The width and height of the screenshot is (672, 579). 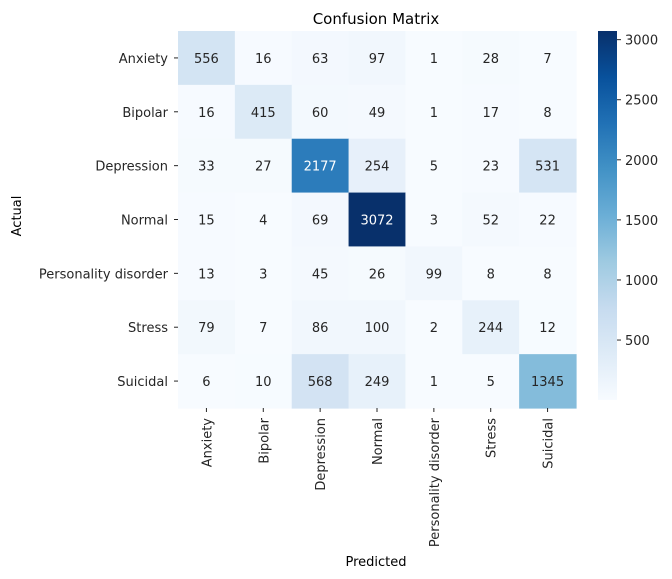 What do you see at coordinates (490, 328) in the screenshot?
I see `cell-value-label: 244` at bounding box center [490, 328].